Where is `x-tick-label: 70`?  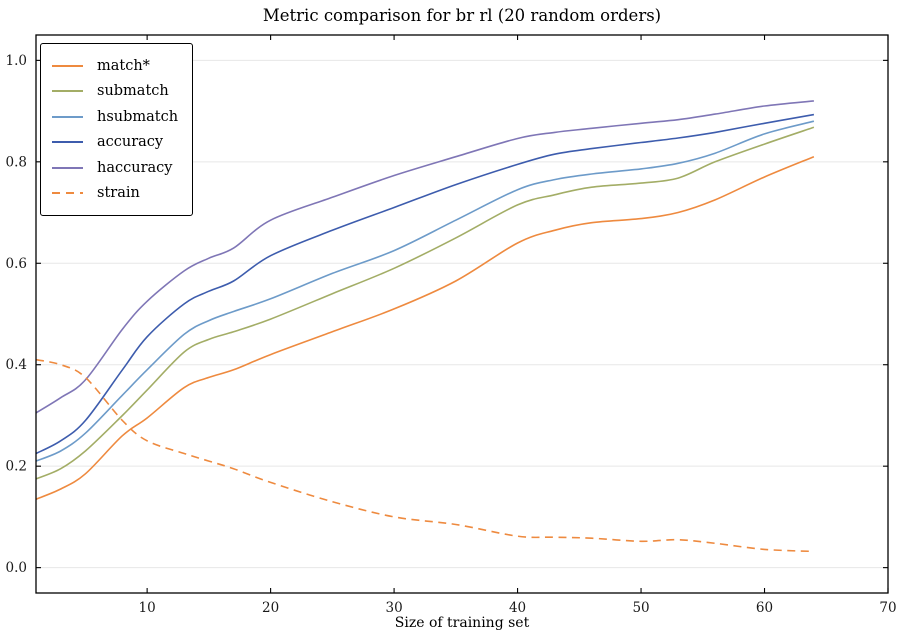
x-tick-label: 70 is located at coordinates (887, 608).